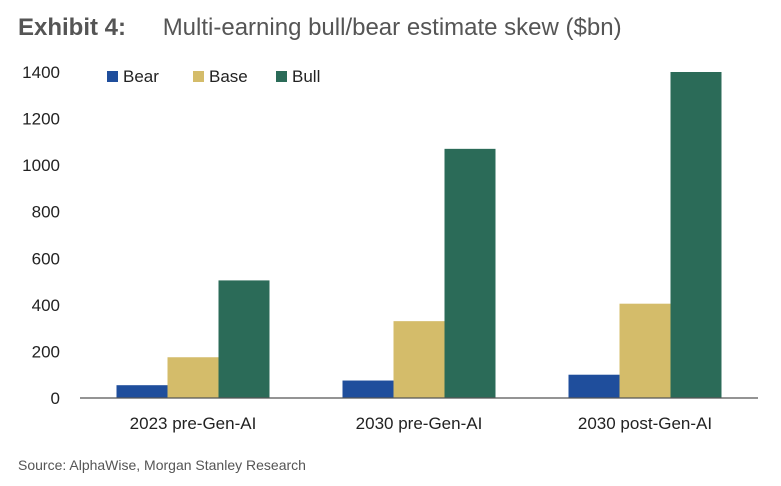 The width and height of the screenshot is (781, 486). What do you see at coordinates (41, 119) in the screenshot?
I see `y-tick-label: 1200` at bounding box center [41, 119].